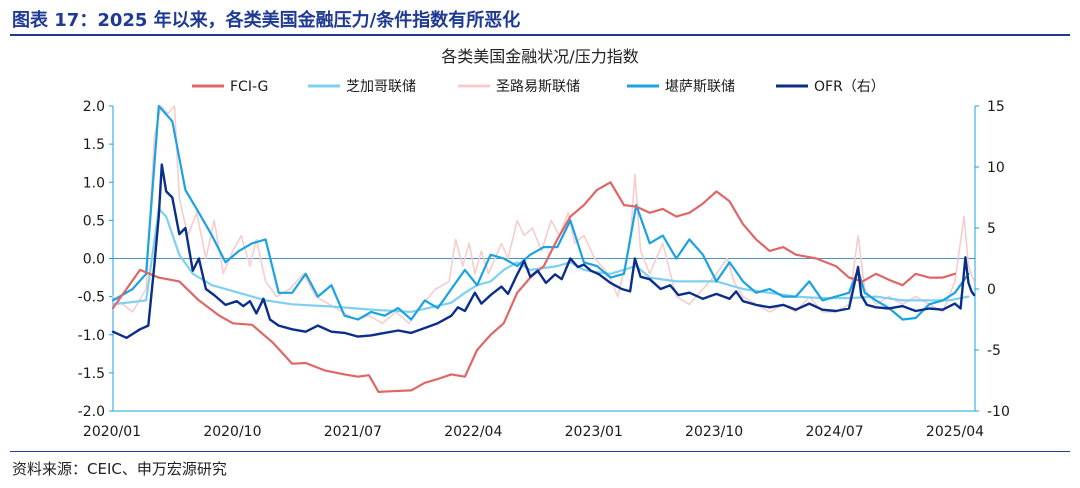 The image size is (1080, 488). I want to click on legend-label-2: 圣路易斯联储, so click(538, 87).